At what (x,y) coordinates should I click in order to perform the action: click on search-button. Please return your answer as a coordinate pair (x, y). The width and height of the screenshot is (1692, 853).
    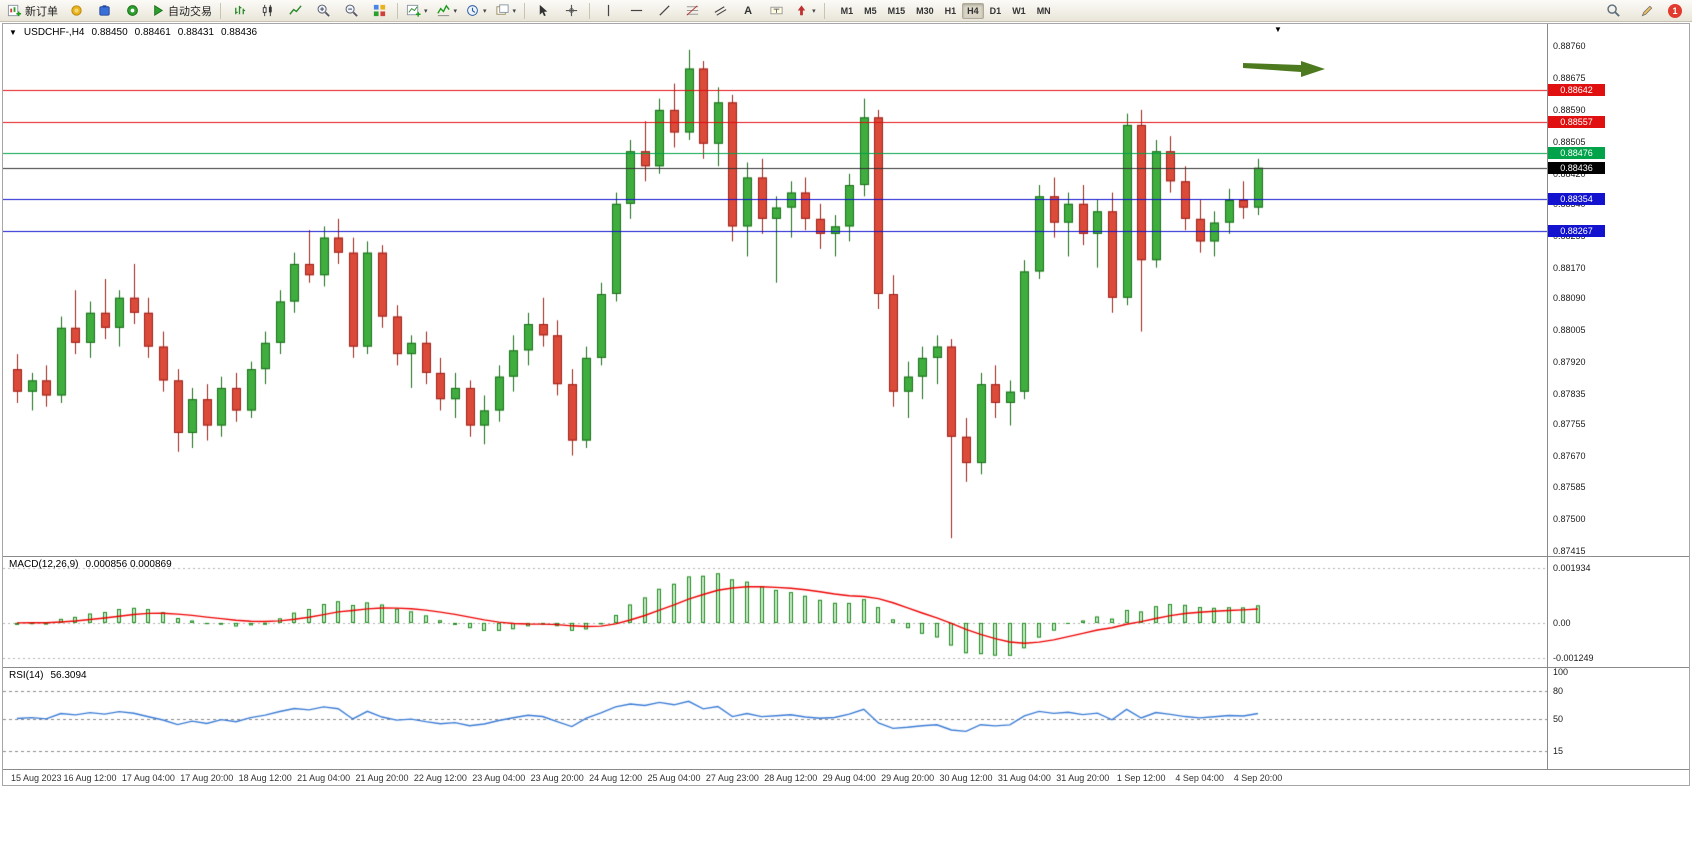
    Looking at the image, I should click on (1613, 11).